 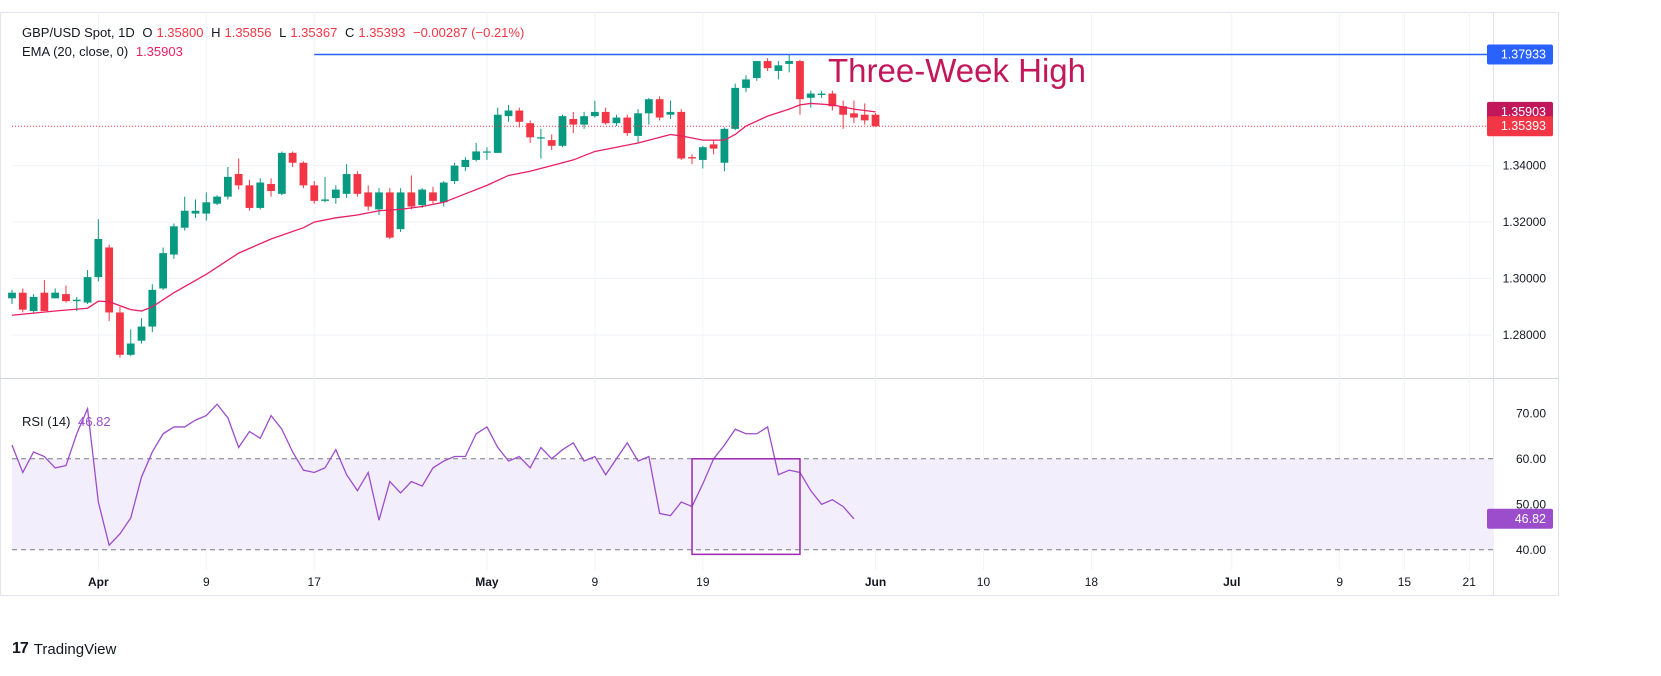 What do you see at coordinates (468, 32) in the screenshot?
I see `change-value: −0.00287 (−0.21%)` at bounding box center [468, 32].